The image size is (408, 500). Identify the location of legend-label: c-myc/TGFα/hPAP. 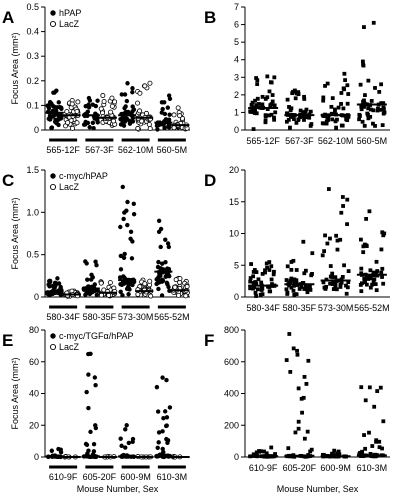
(96, 336).